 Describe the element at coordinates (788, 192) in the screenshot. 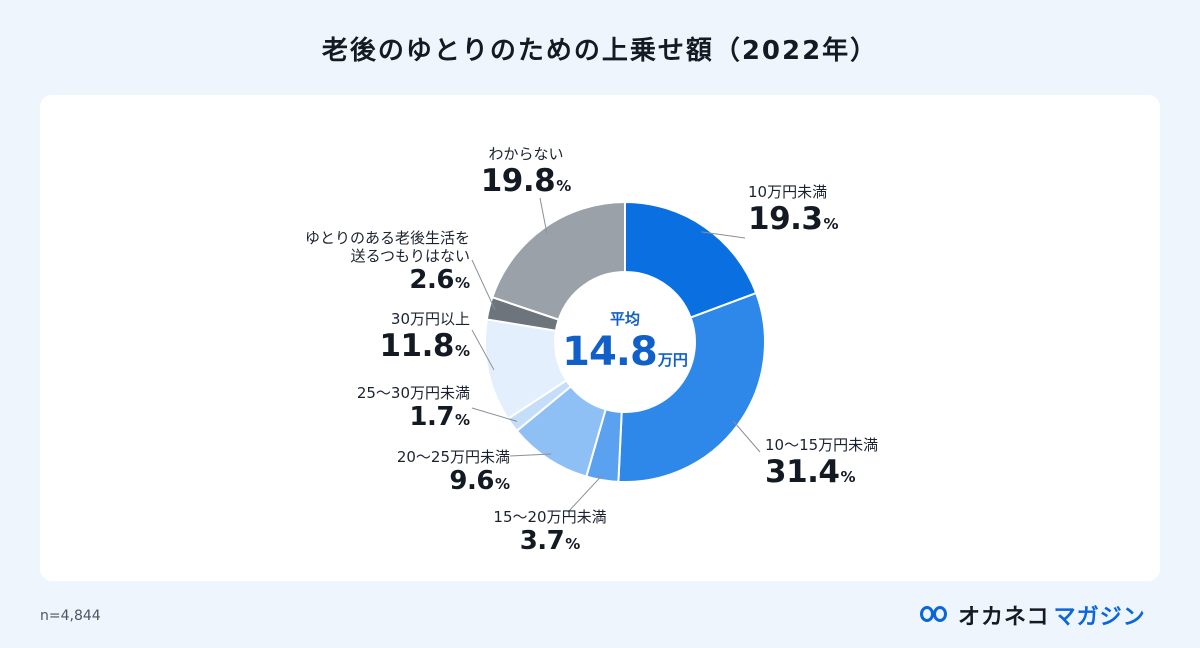

I see `slice-label-name: 10万円未満` at that location.